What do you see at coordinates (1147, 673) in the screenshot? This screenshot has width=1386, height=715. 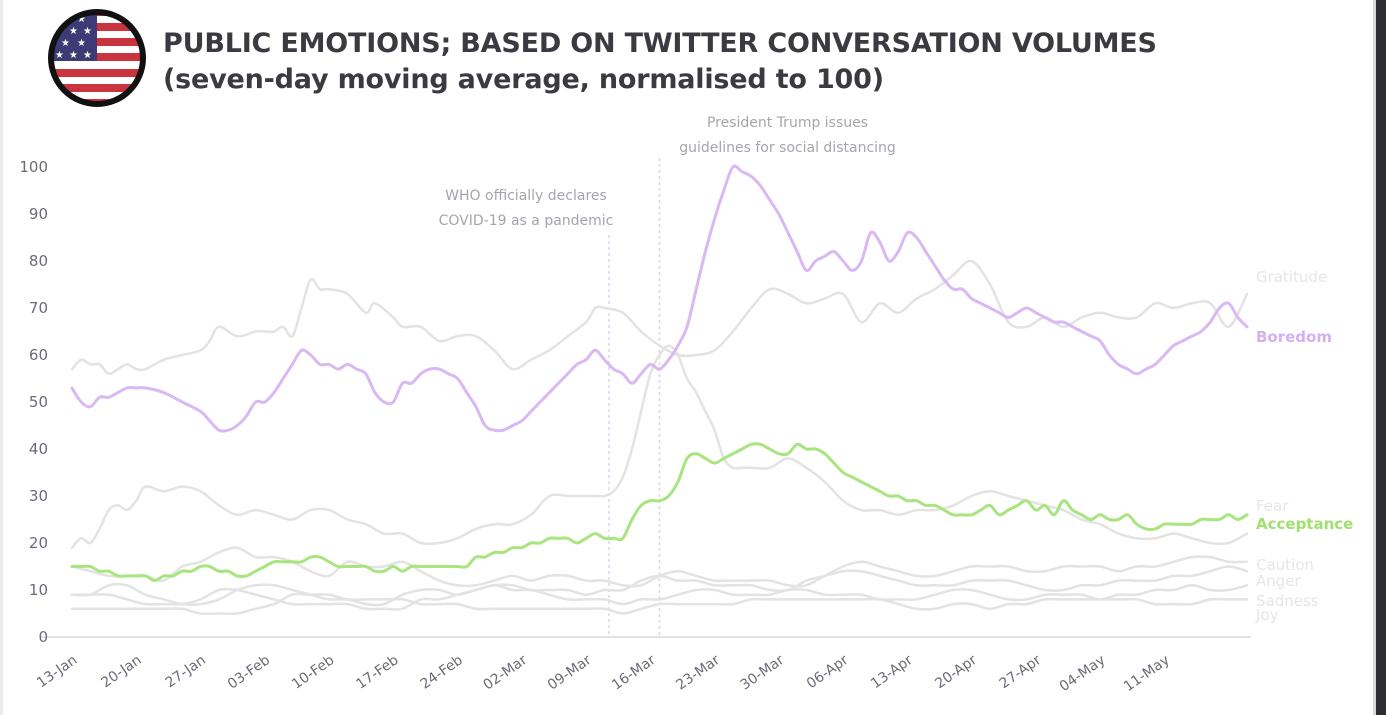 I see `x-tick-label: 11-May` at bounding box center [1147, 673].